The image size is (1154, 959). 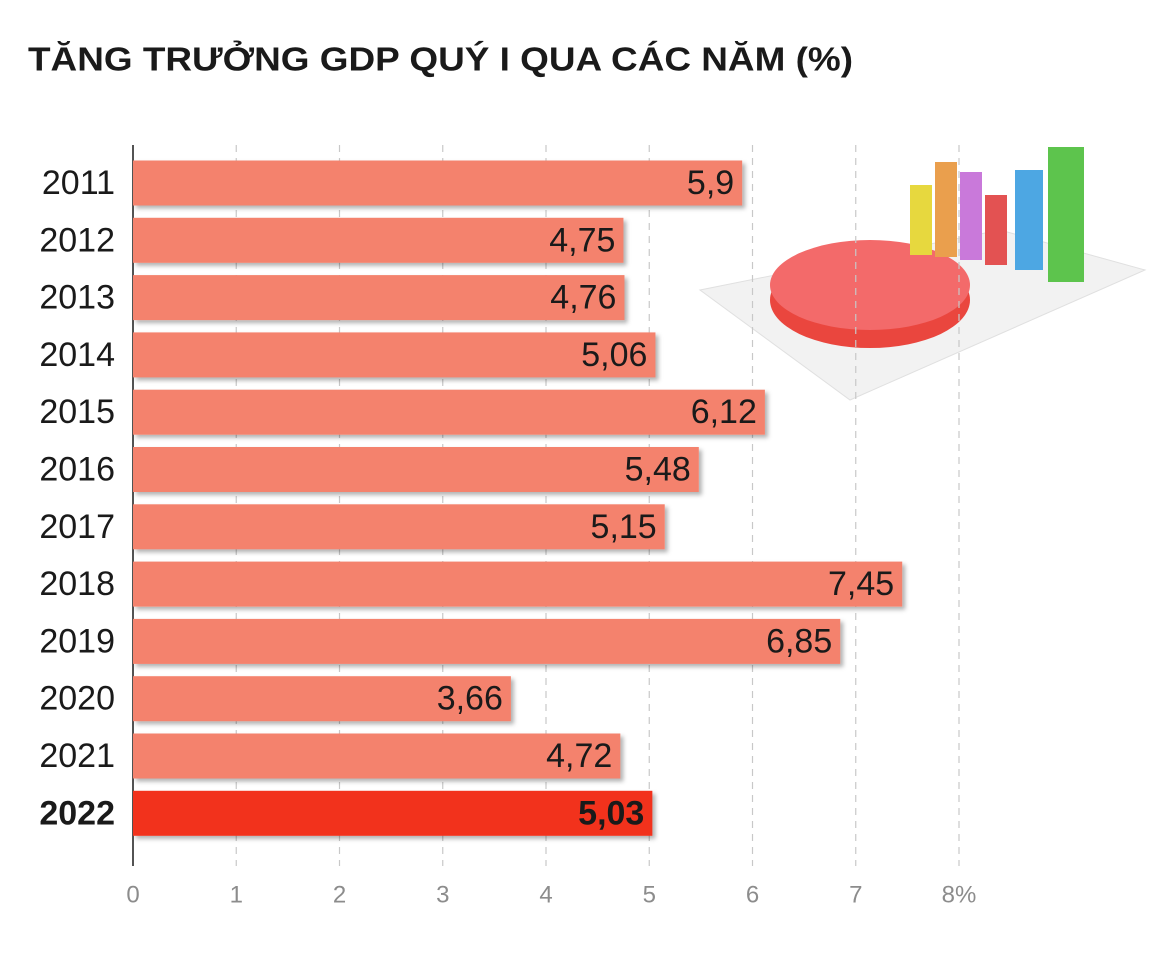 What do you see at coordinates (77, 355) in the screenshot?
I see `y-tick-label: 2014` at bounding box center [77, 355].